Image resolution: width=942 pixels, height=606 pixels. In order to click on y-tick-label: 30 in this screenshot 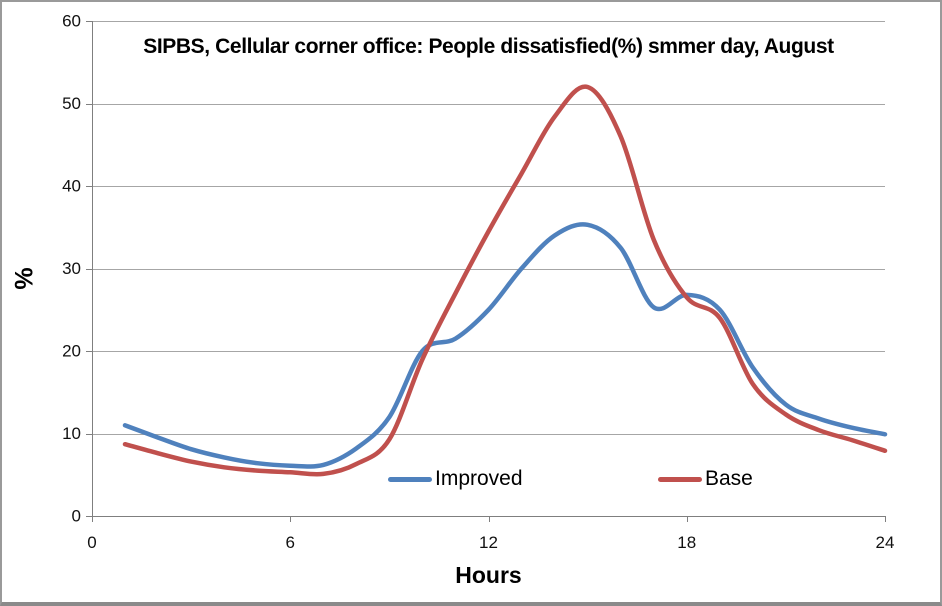, I will do `click(71, 268)`.